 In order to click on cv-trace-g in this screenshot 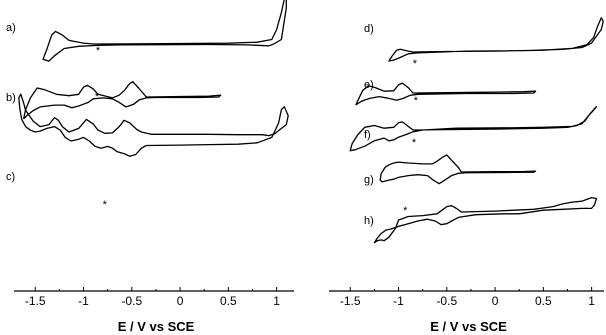, I will do `click(458, 169)`.